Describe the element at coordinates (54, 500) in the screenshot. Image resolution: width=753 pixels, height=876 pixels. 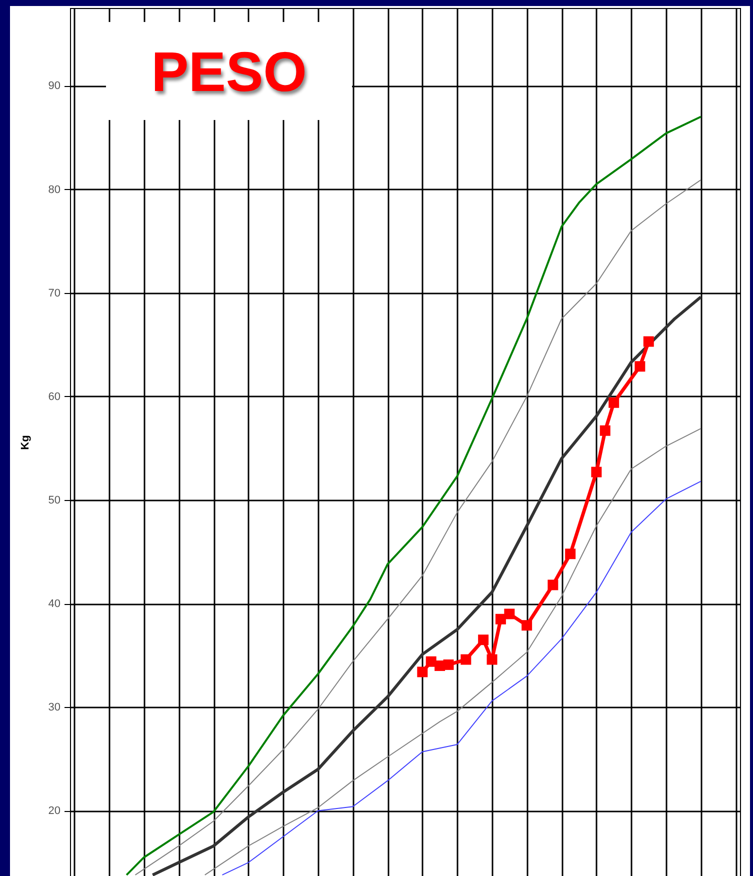
I see `y-tick-label: 50` at that location.